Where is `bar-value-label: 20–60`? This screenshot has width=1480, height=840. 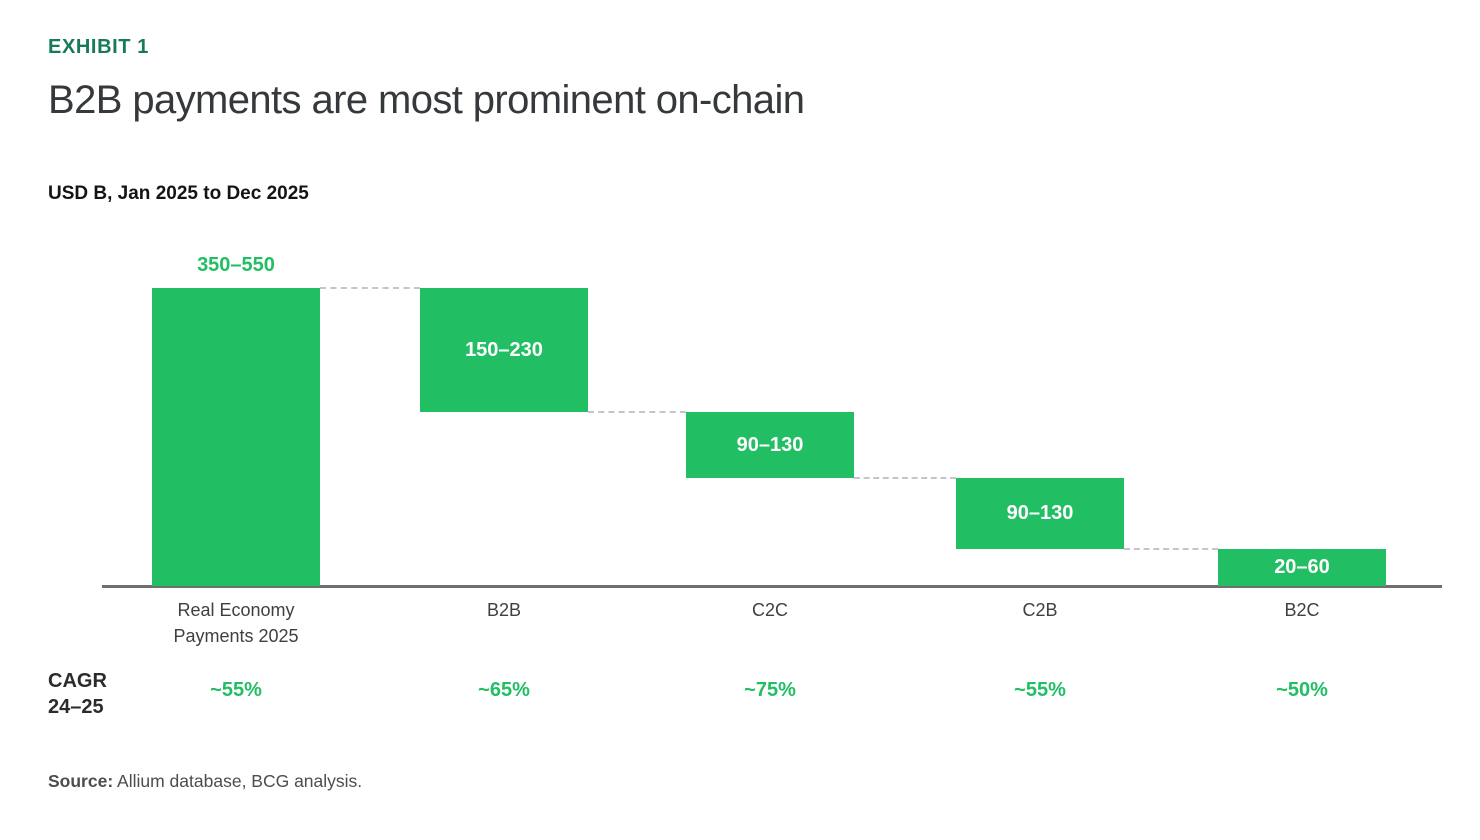
bar-value-label: 20–60 is located at coordinates (1302, 567).